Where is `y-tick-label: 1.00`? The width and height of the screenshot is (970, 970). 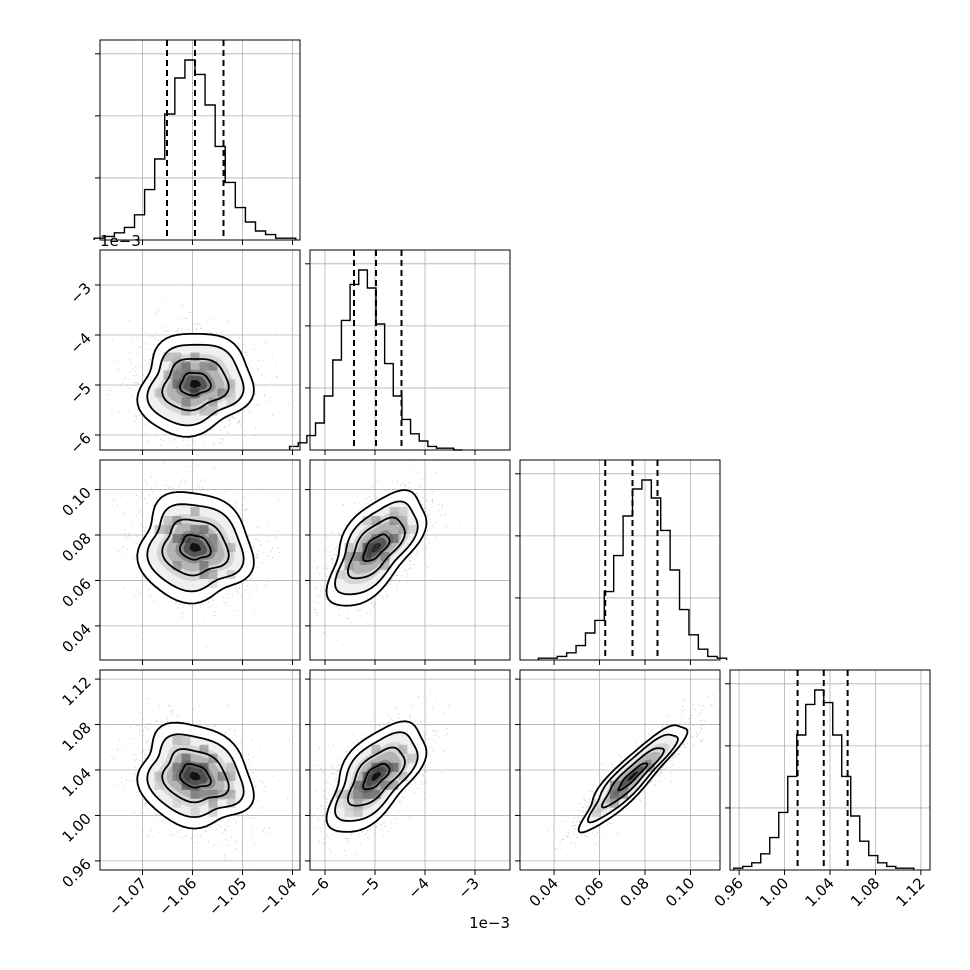 y-tick-label: 1.00 is located at coordinates (76, 828).